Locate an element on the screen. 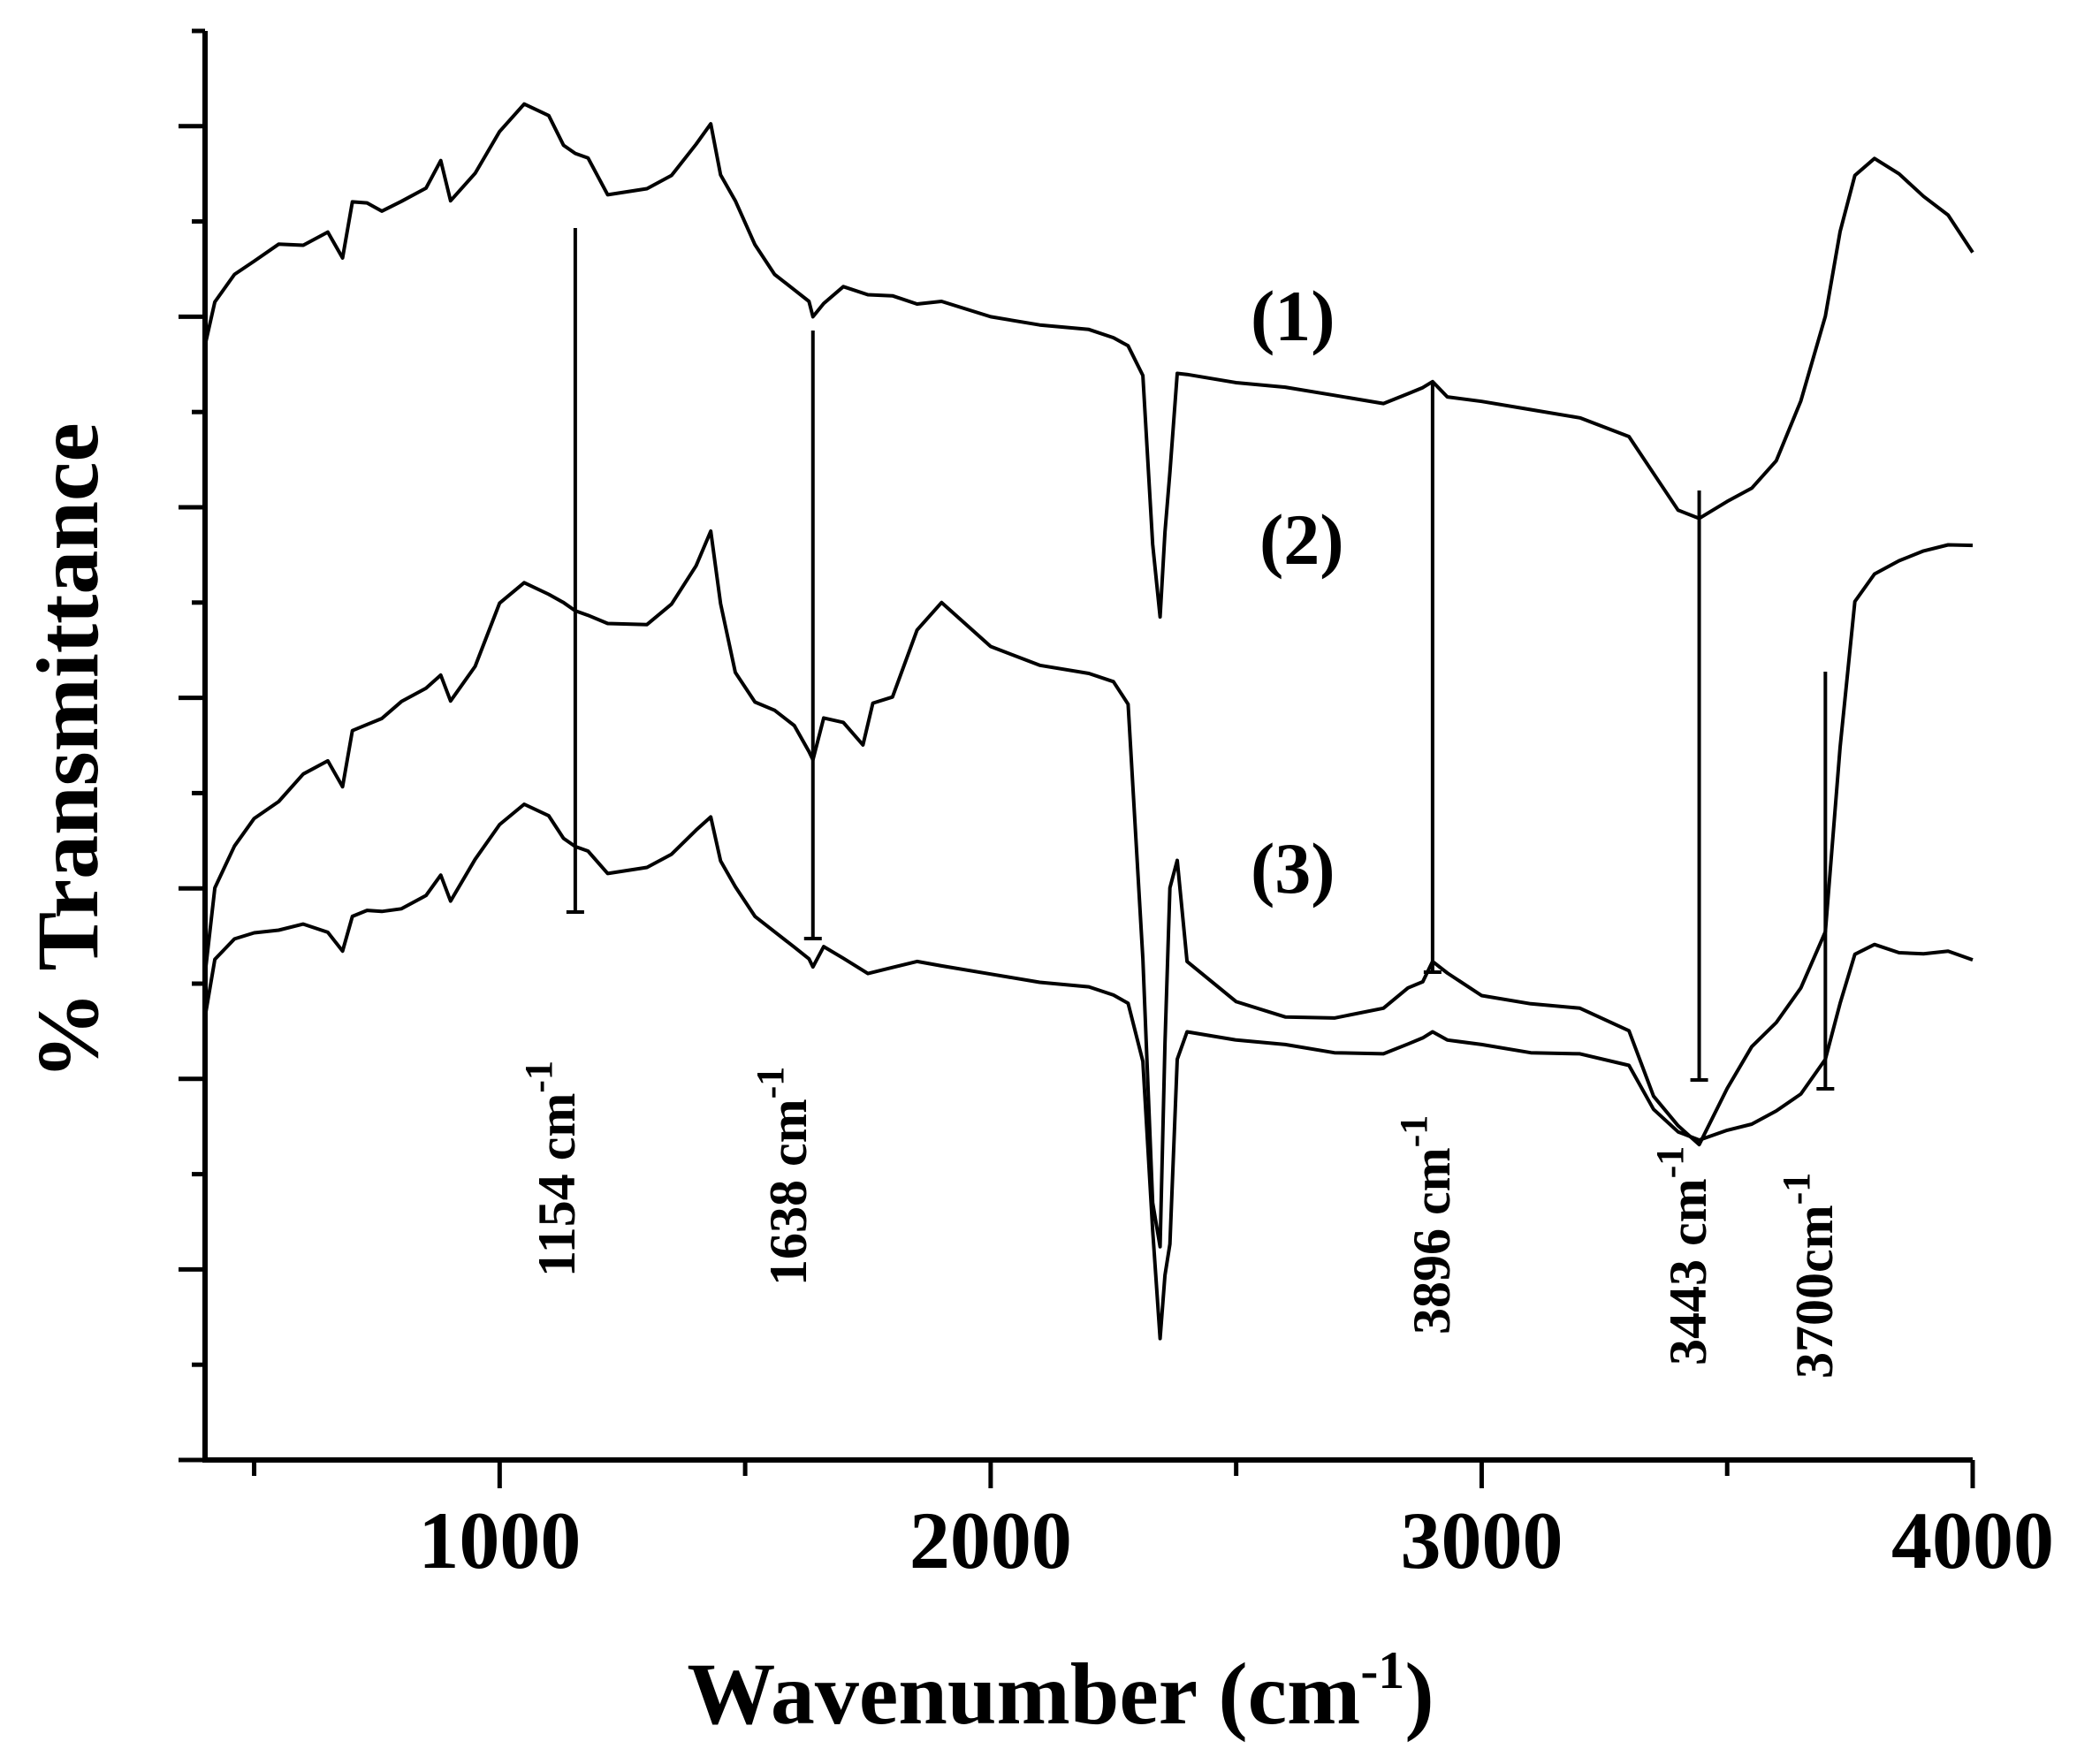  x-tick-label: 1000 is located at coordinates (499, 1540).